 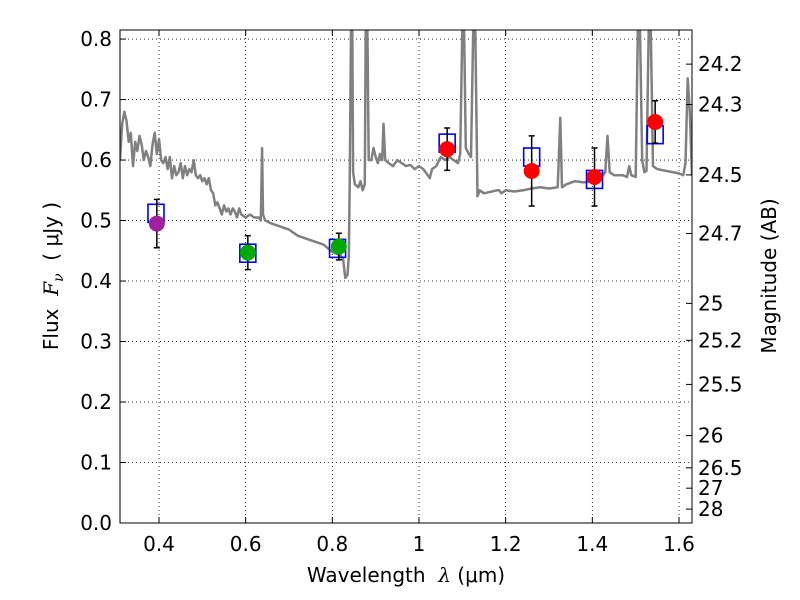 I want to click on magnitude-tick-label: 27, so click(x=710, y=488).